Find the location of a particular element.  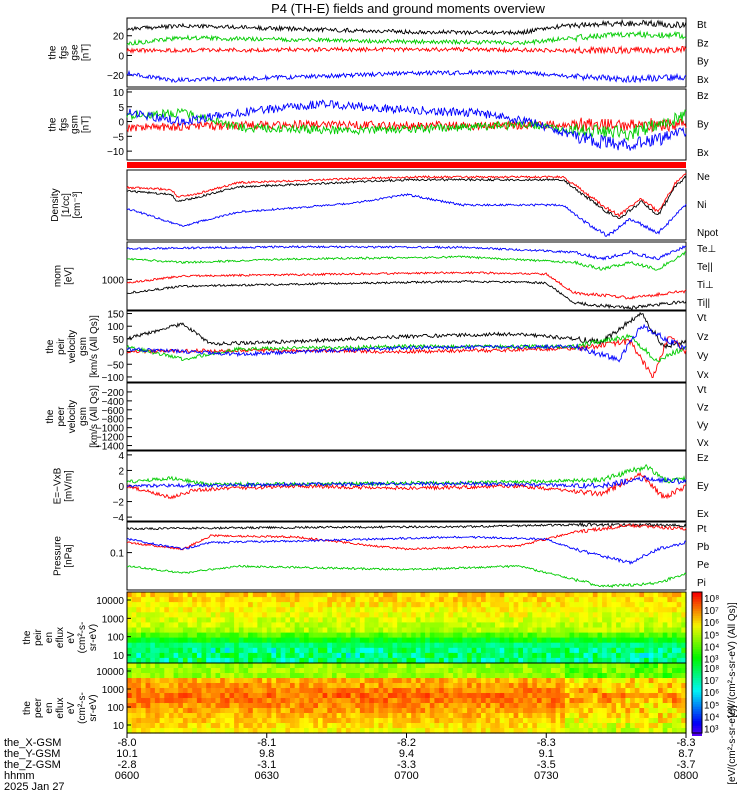

spectrogram-peer-en-eflux is located at coordinates (407, 698).